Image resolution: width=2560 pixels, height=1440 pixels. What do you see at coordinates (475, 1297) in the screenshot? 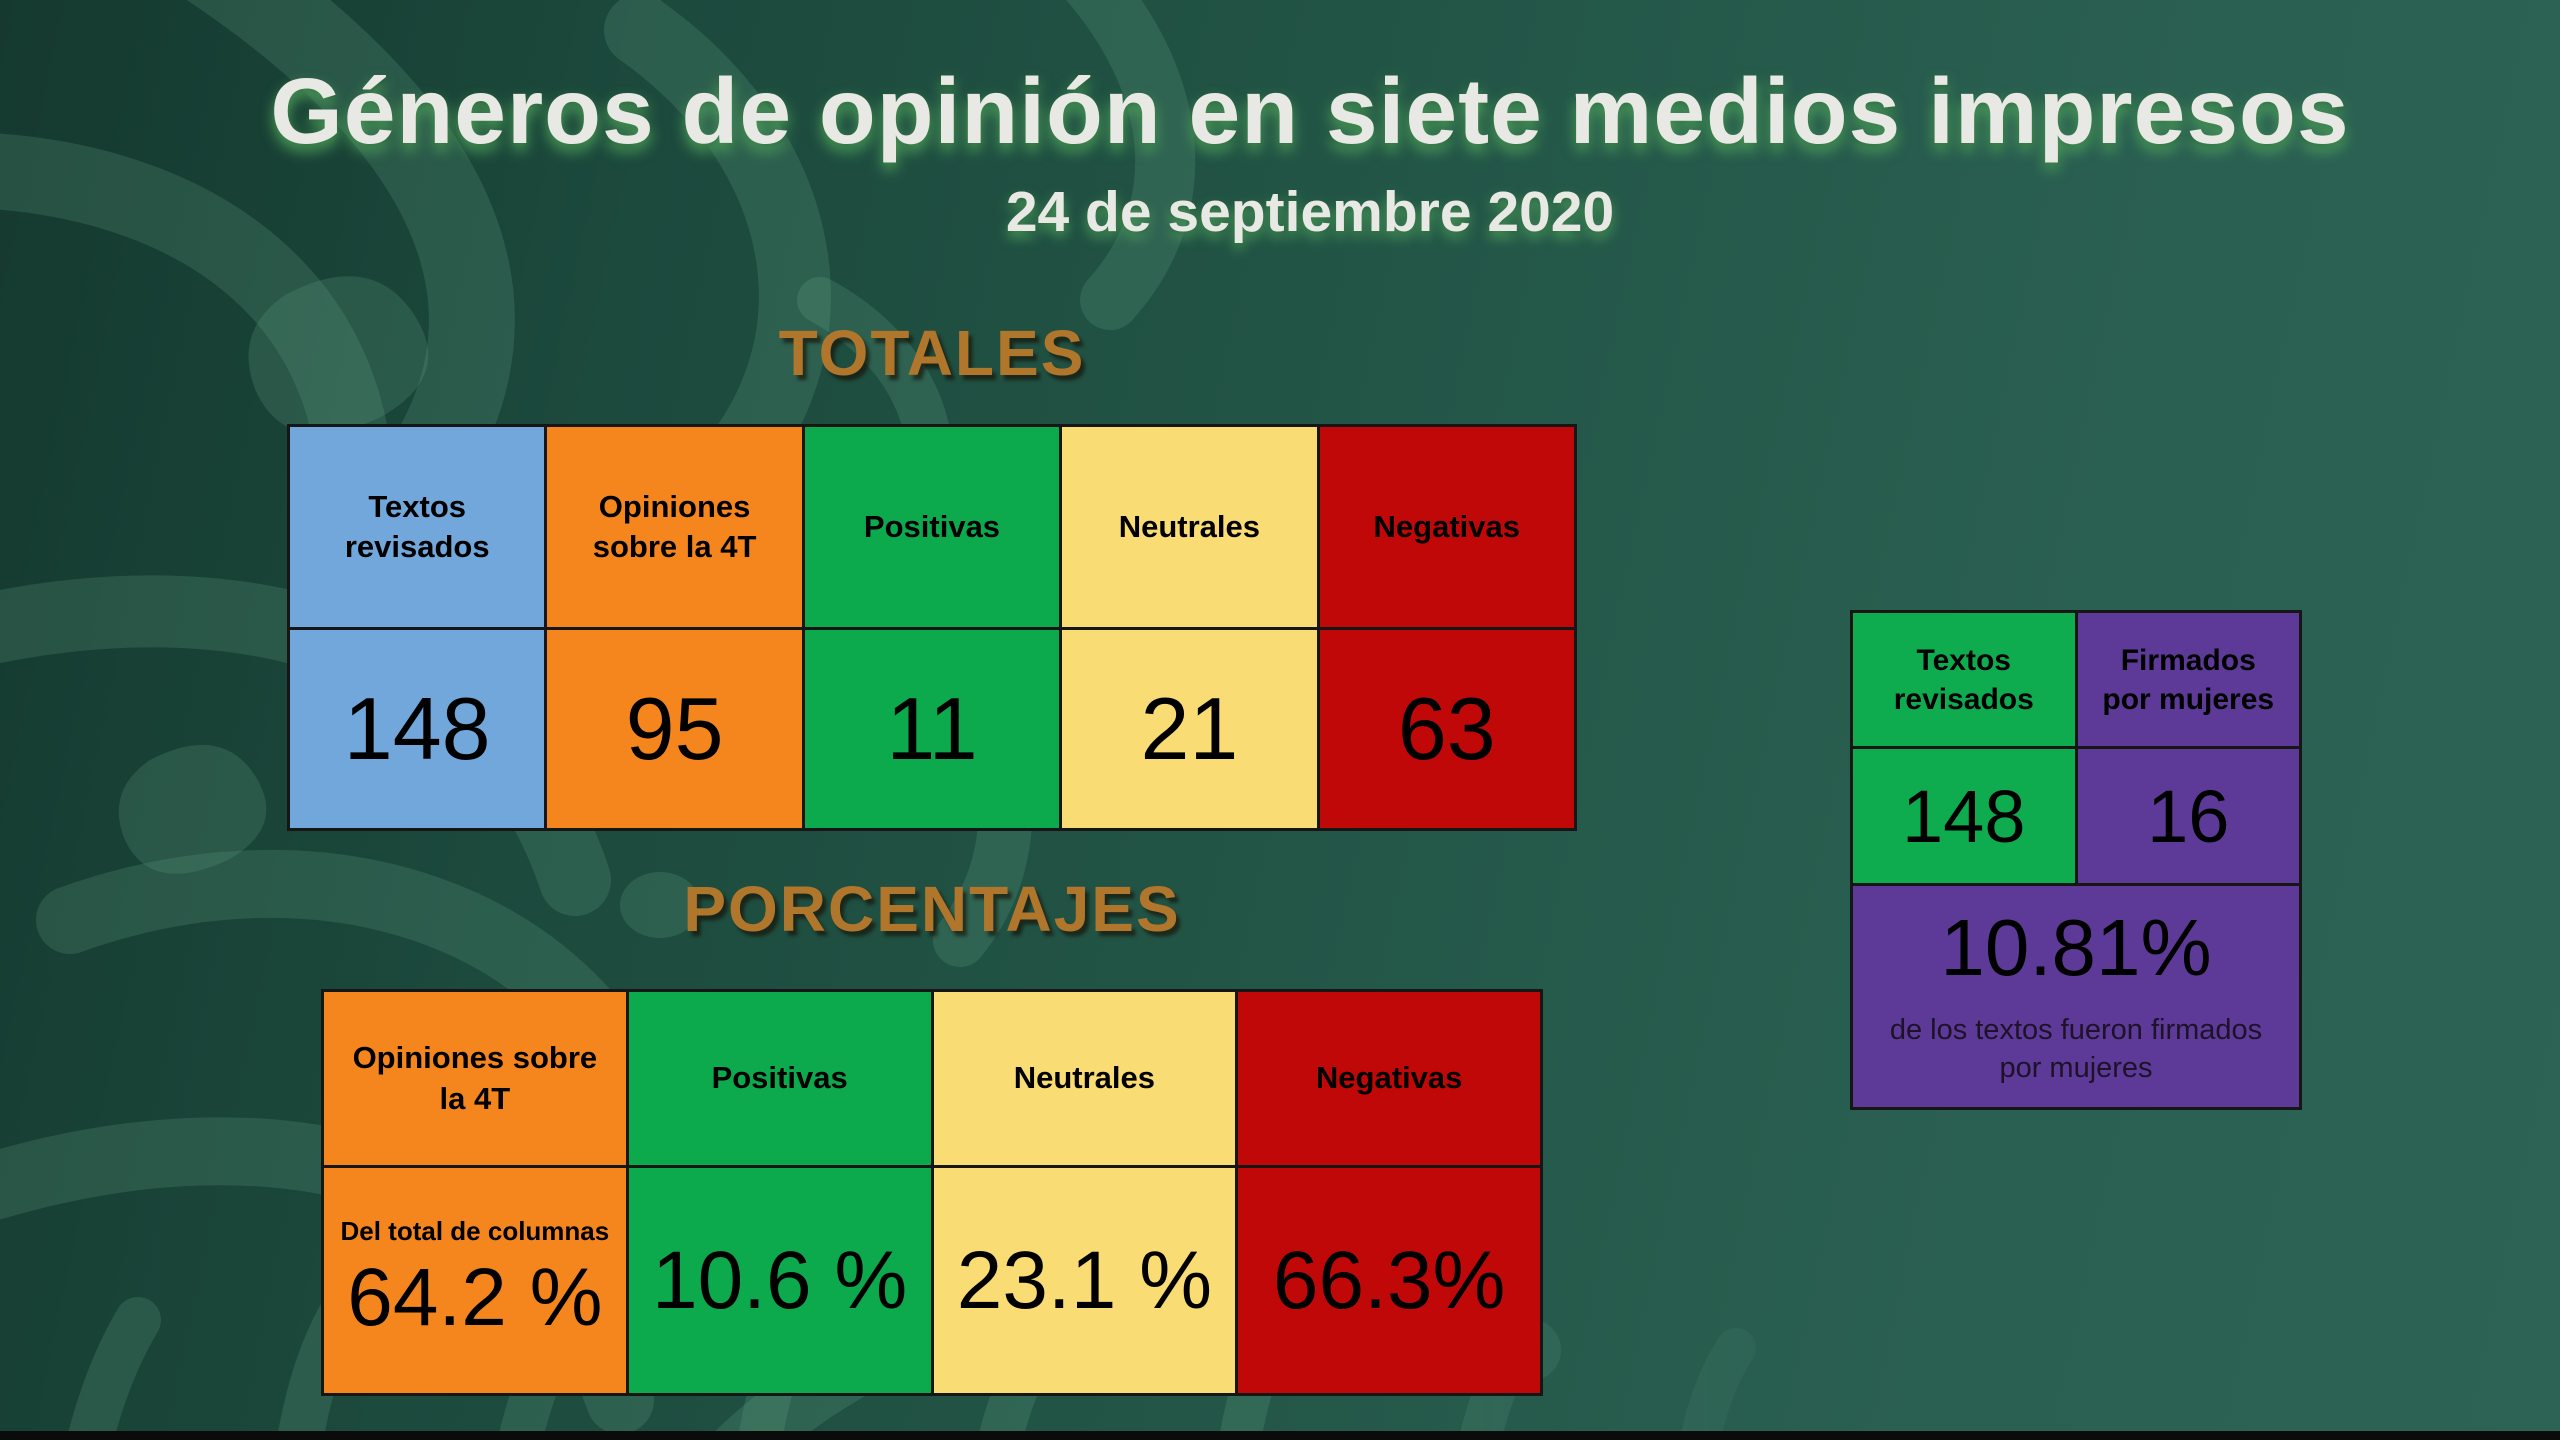
I see `porcentajes-value-text: 64.2 %` at bounding box center [475, 1297].